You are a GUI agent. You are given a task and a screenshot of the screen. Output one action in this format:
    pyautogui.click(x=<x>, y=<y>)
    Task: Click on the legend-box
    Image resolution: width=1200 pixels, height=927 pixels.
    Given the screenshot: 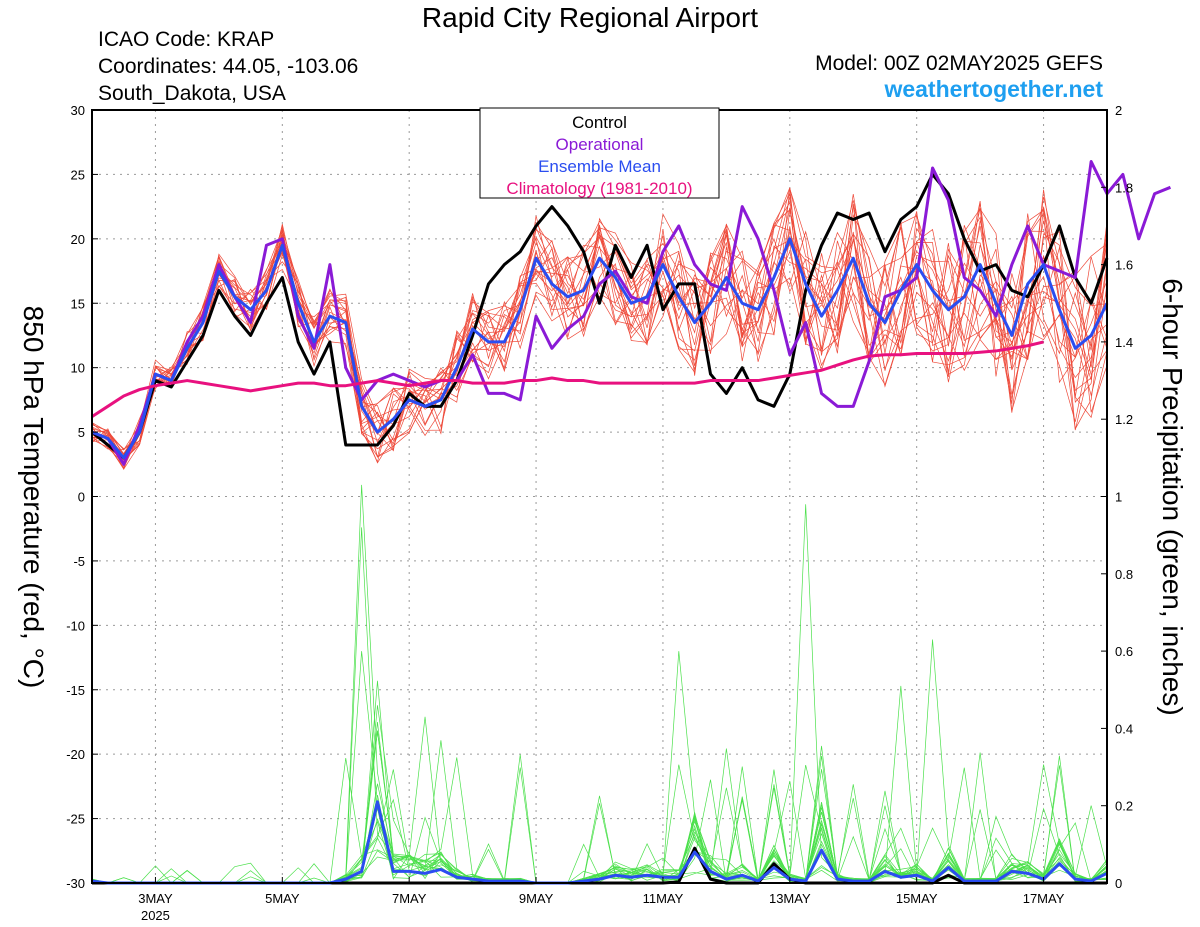 What is the action you would take?
    pyautogui.click(x=599, y=153)
    